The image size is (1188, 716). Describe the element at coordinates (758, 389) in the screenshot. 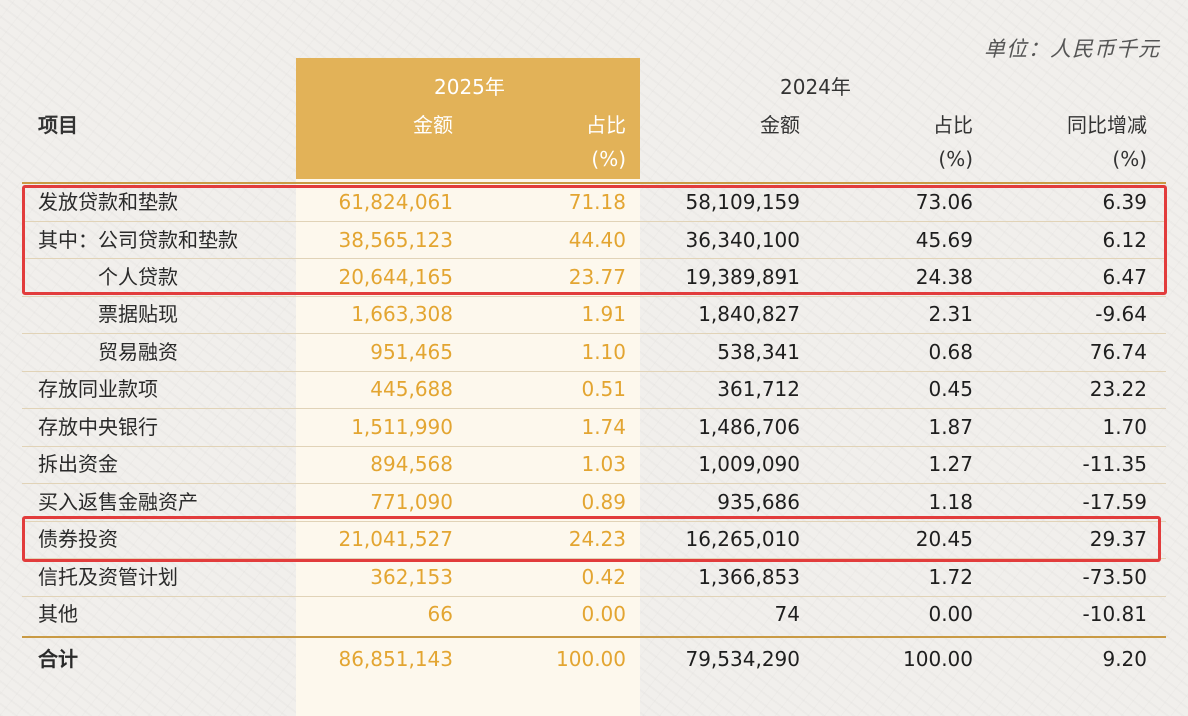

I see `amount-2024: 361,712` at that location.